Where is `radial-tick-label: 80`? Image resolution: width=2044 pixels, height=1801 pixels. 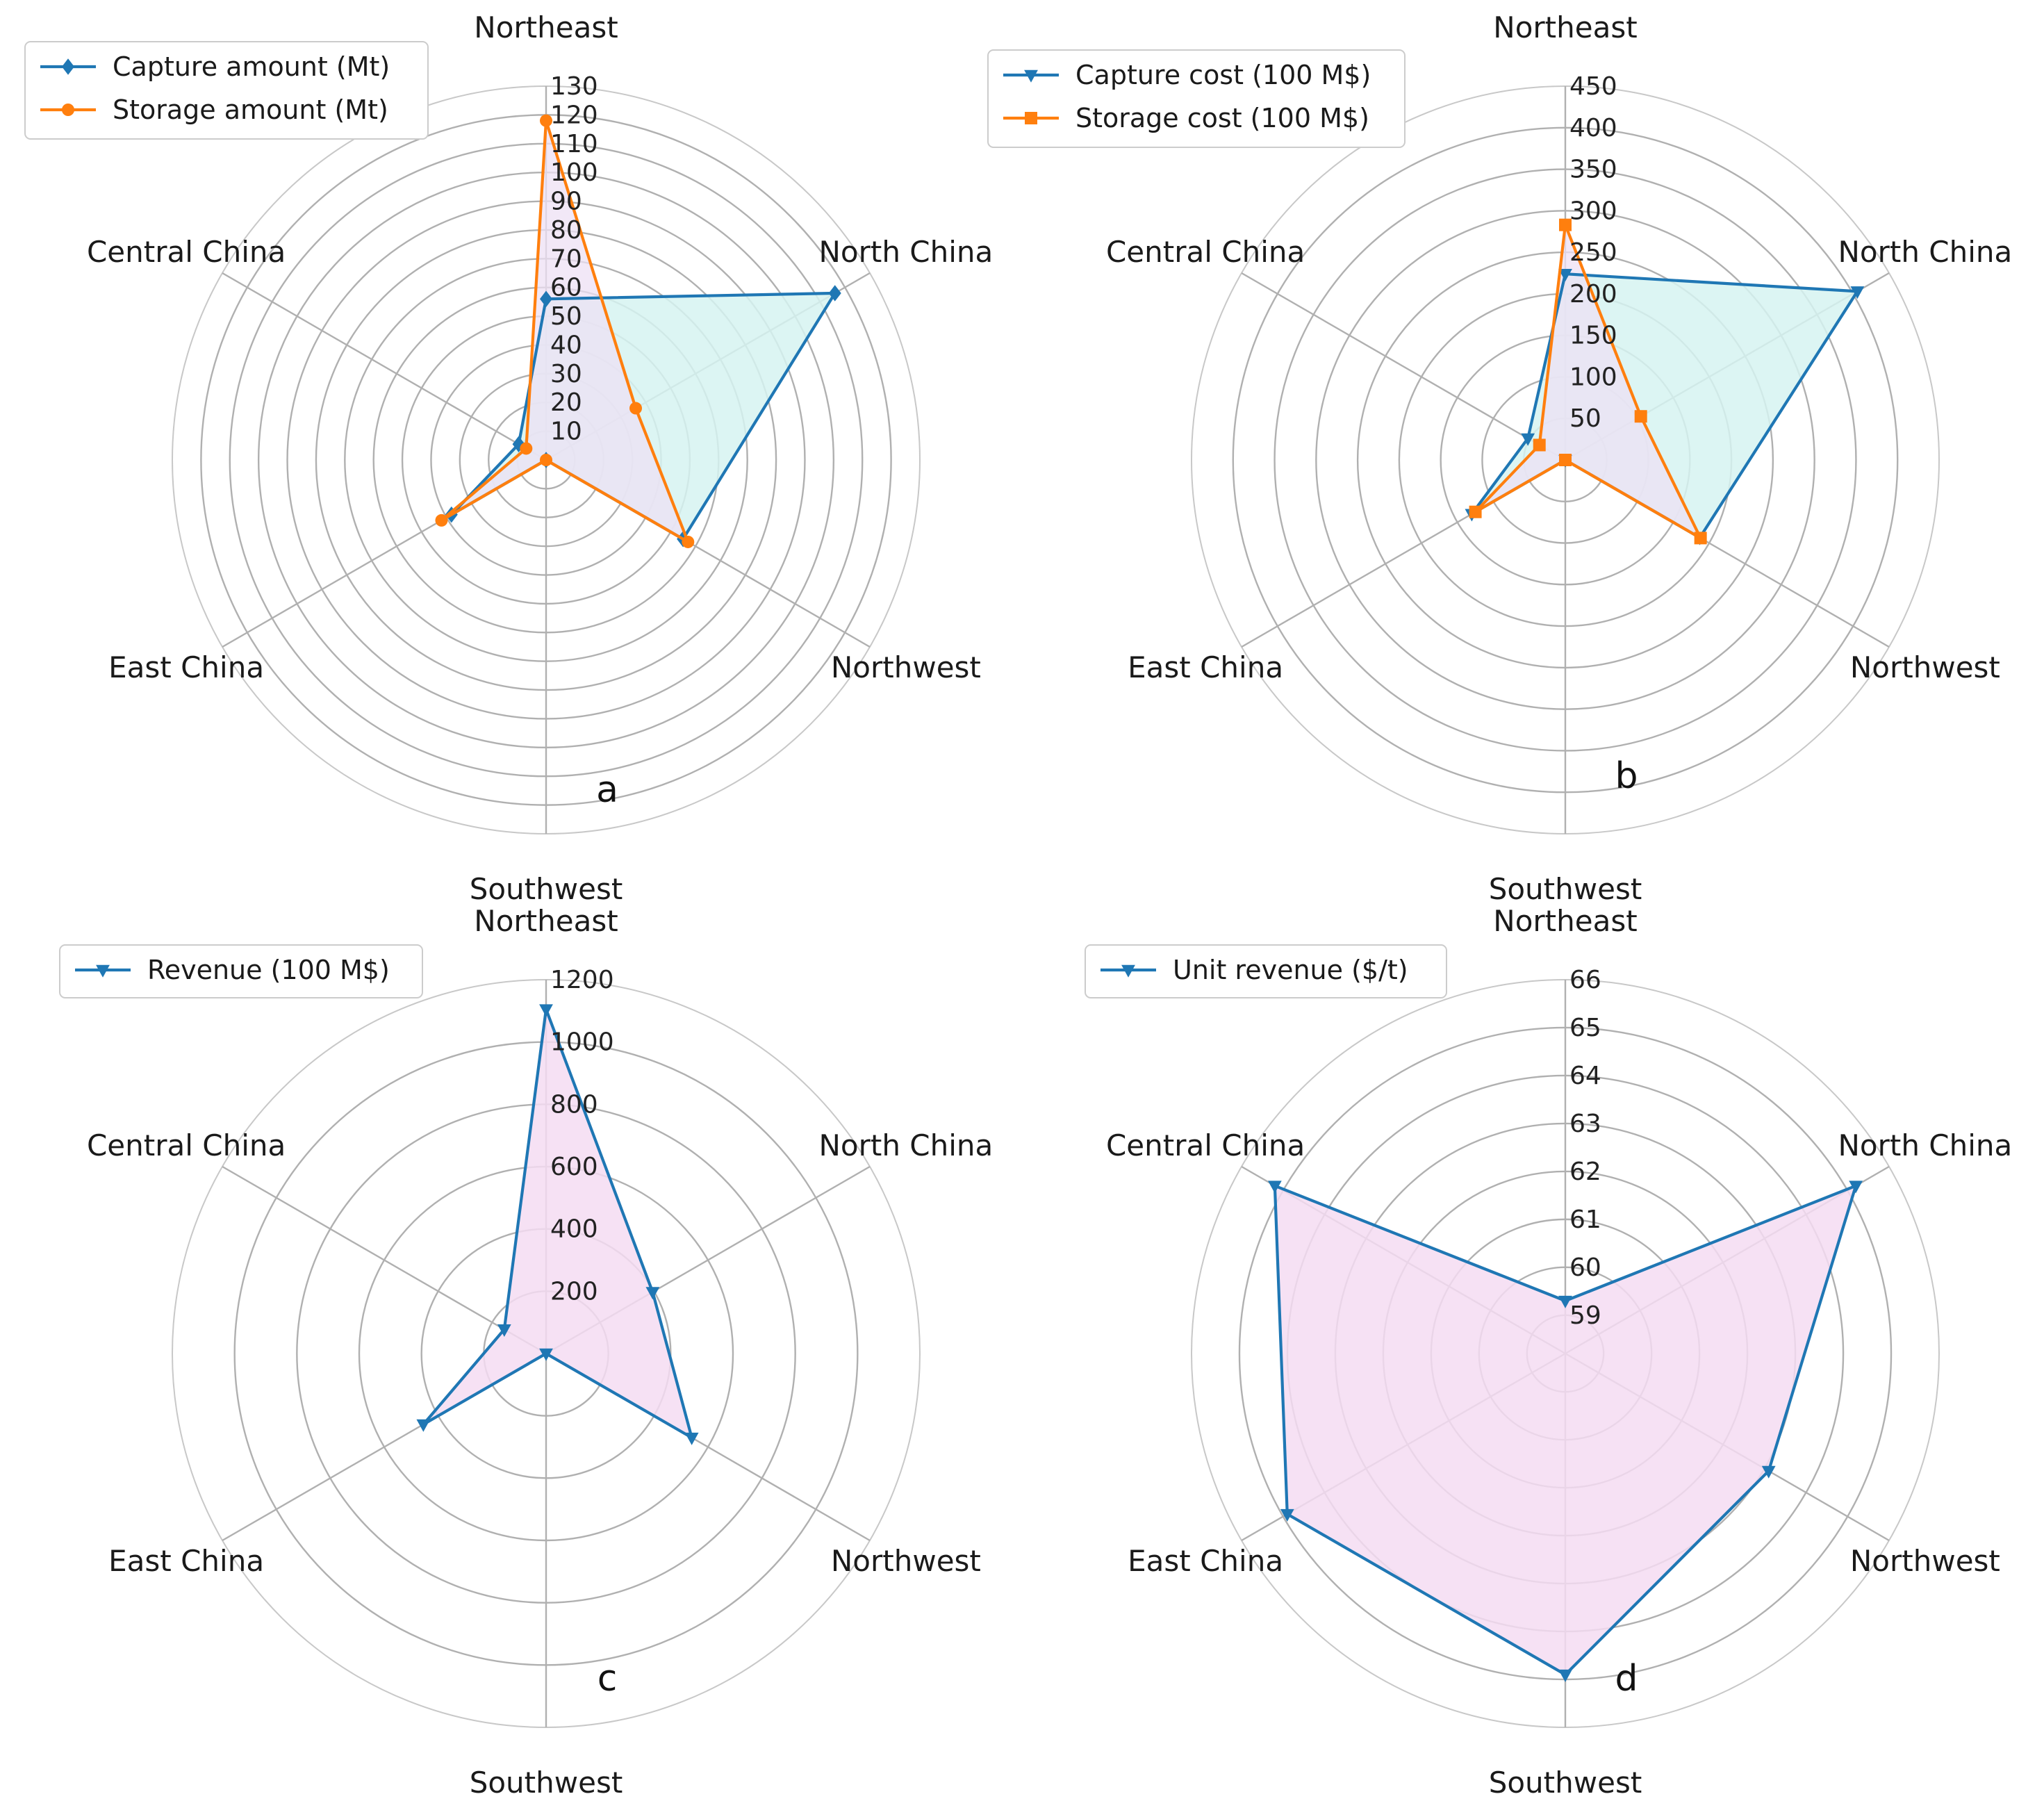 radial-tick-label: 80 is located at coordinates (566, 230).